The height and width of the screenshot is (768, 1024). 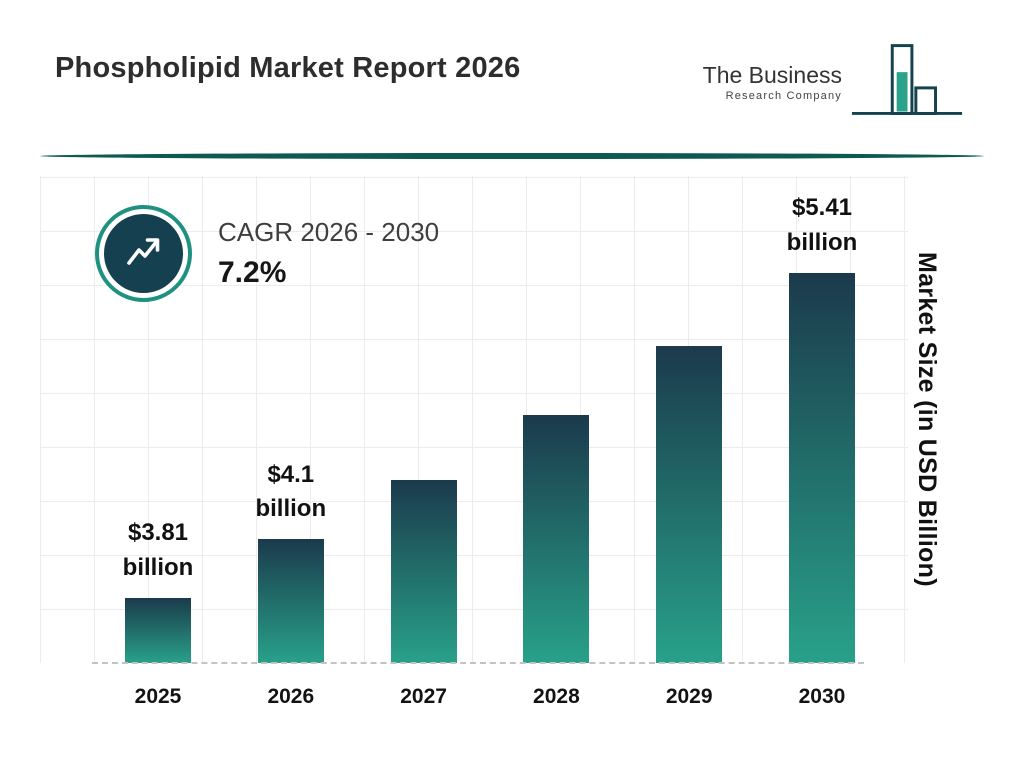 I want to click on x-axis-tick-label: 2027, so click(x=423, y=696).